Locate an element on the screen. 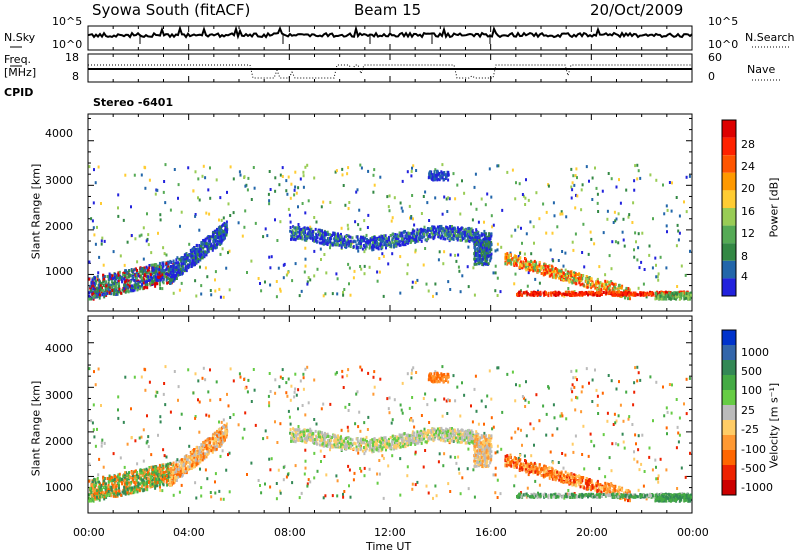 This screenshot has height=554, width=800. power-colorbar-segment is located at coordinates (729, 287).